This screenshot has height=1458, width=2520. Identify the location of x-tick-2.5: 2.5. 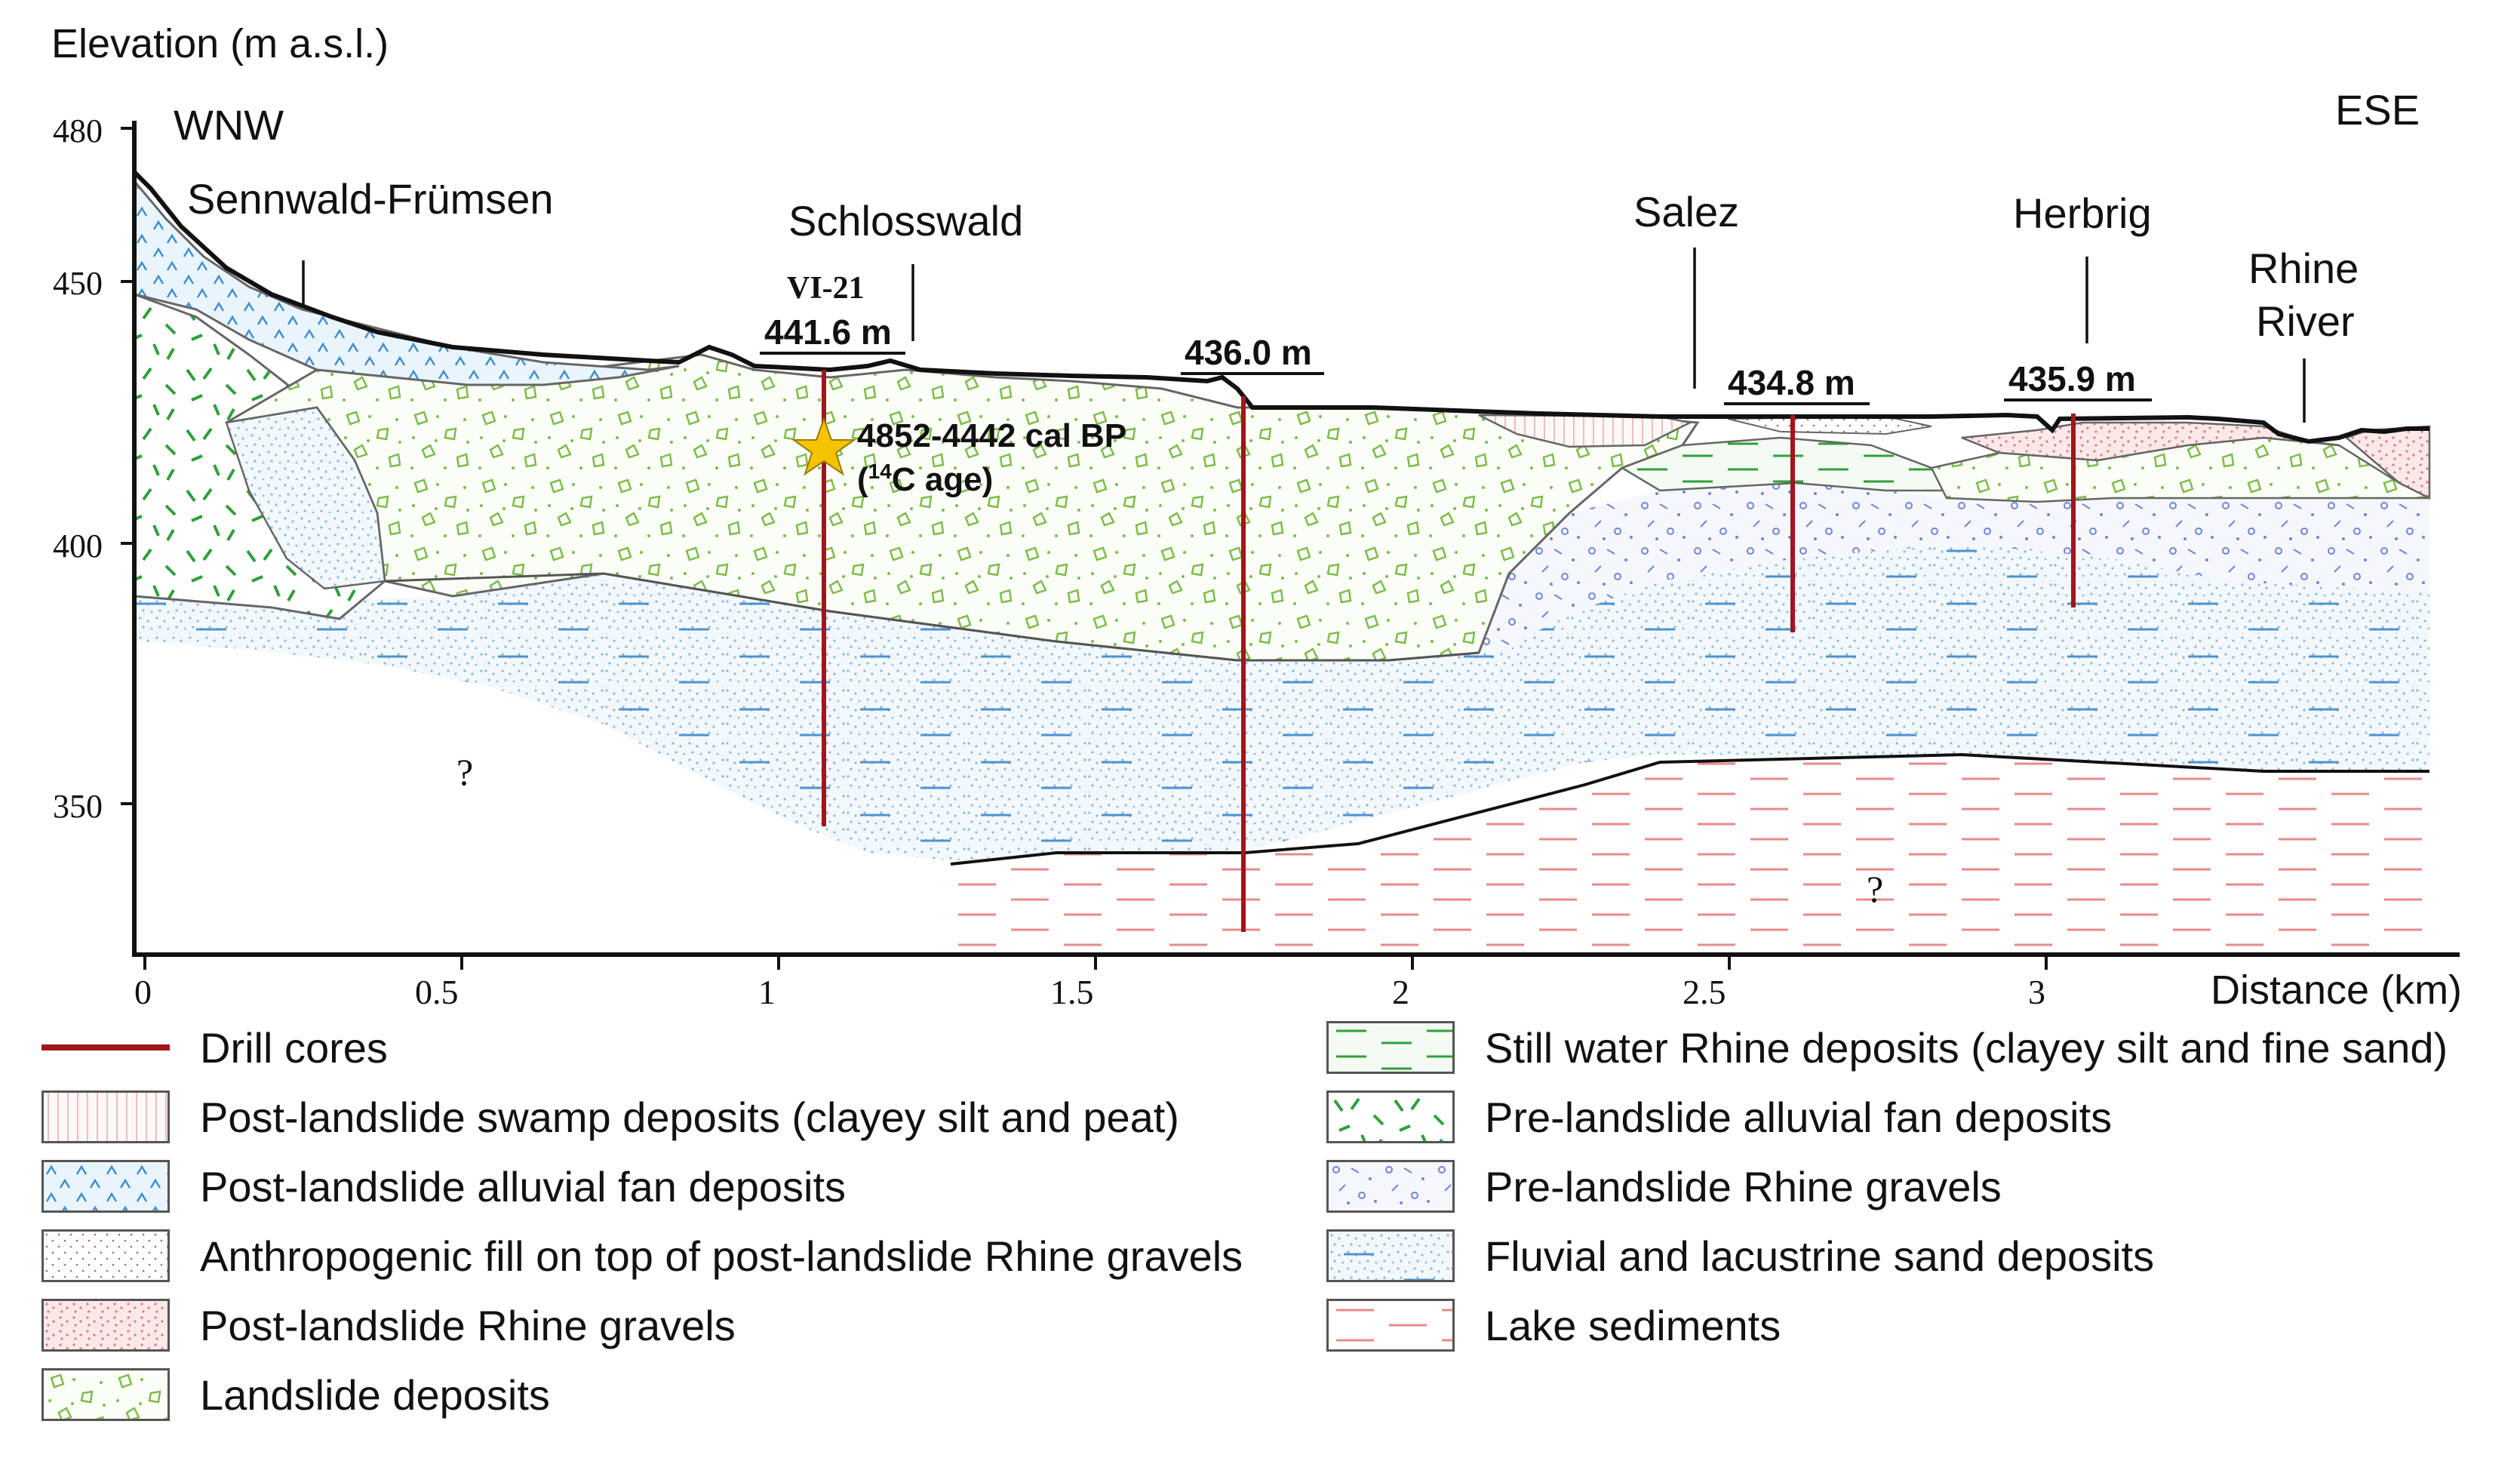
(1704, 992).